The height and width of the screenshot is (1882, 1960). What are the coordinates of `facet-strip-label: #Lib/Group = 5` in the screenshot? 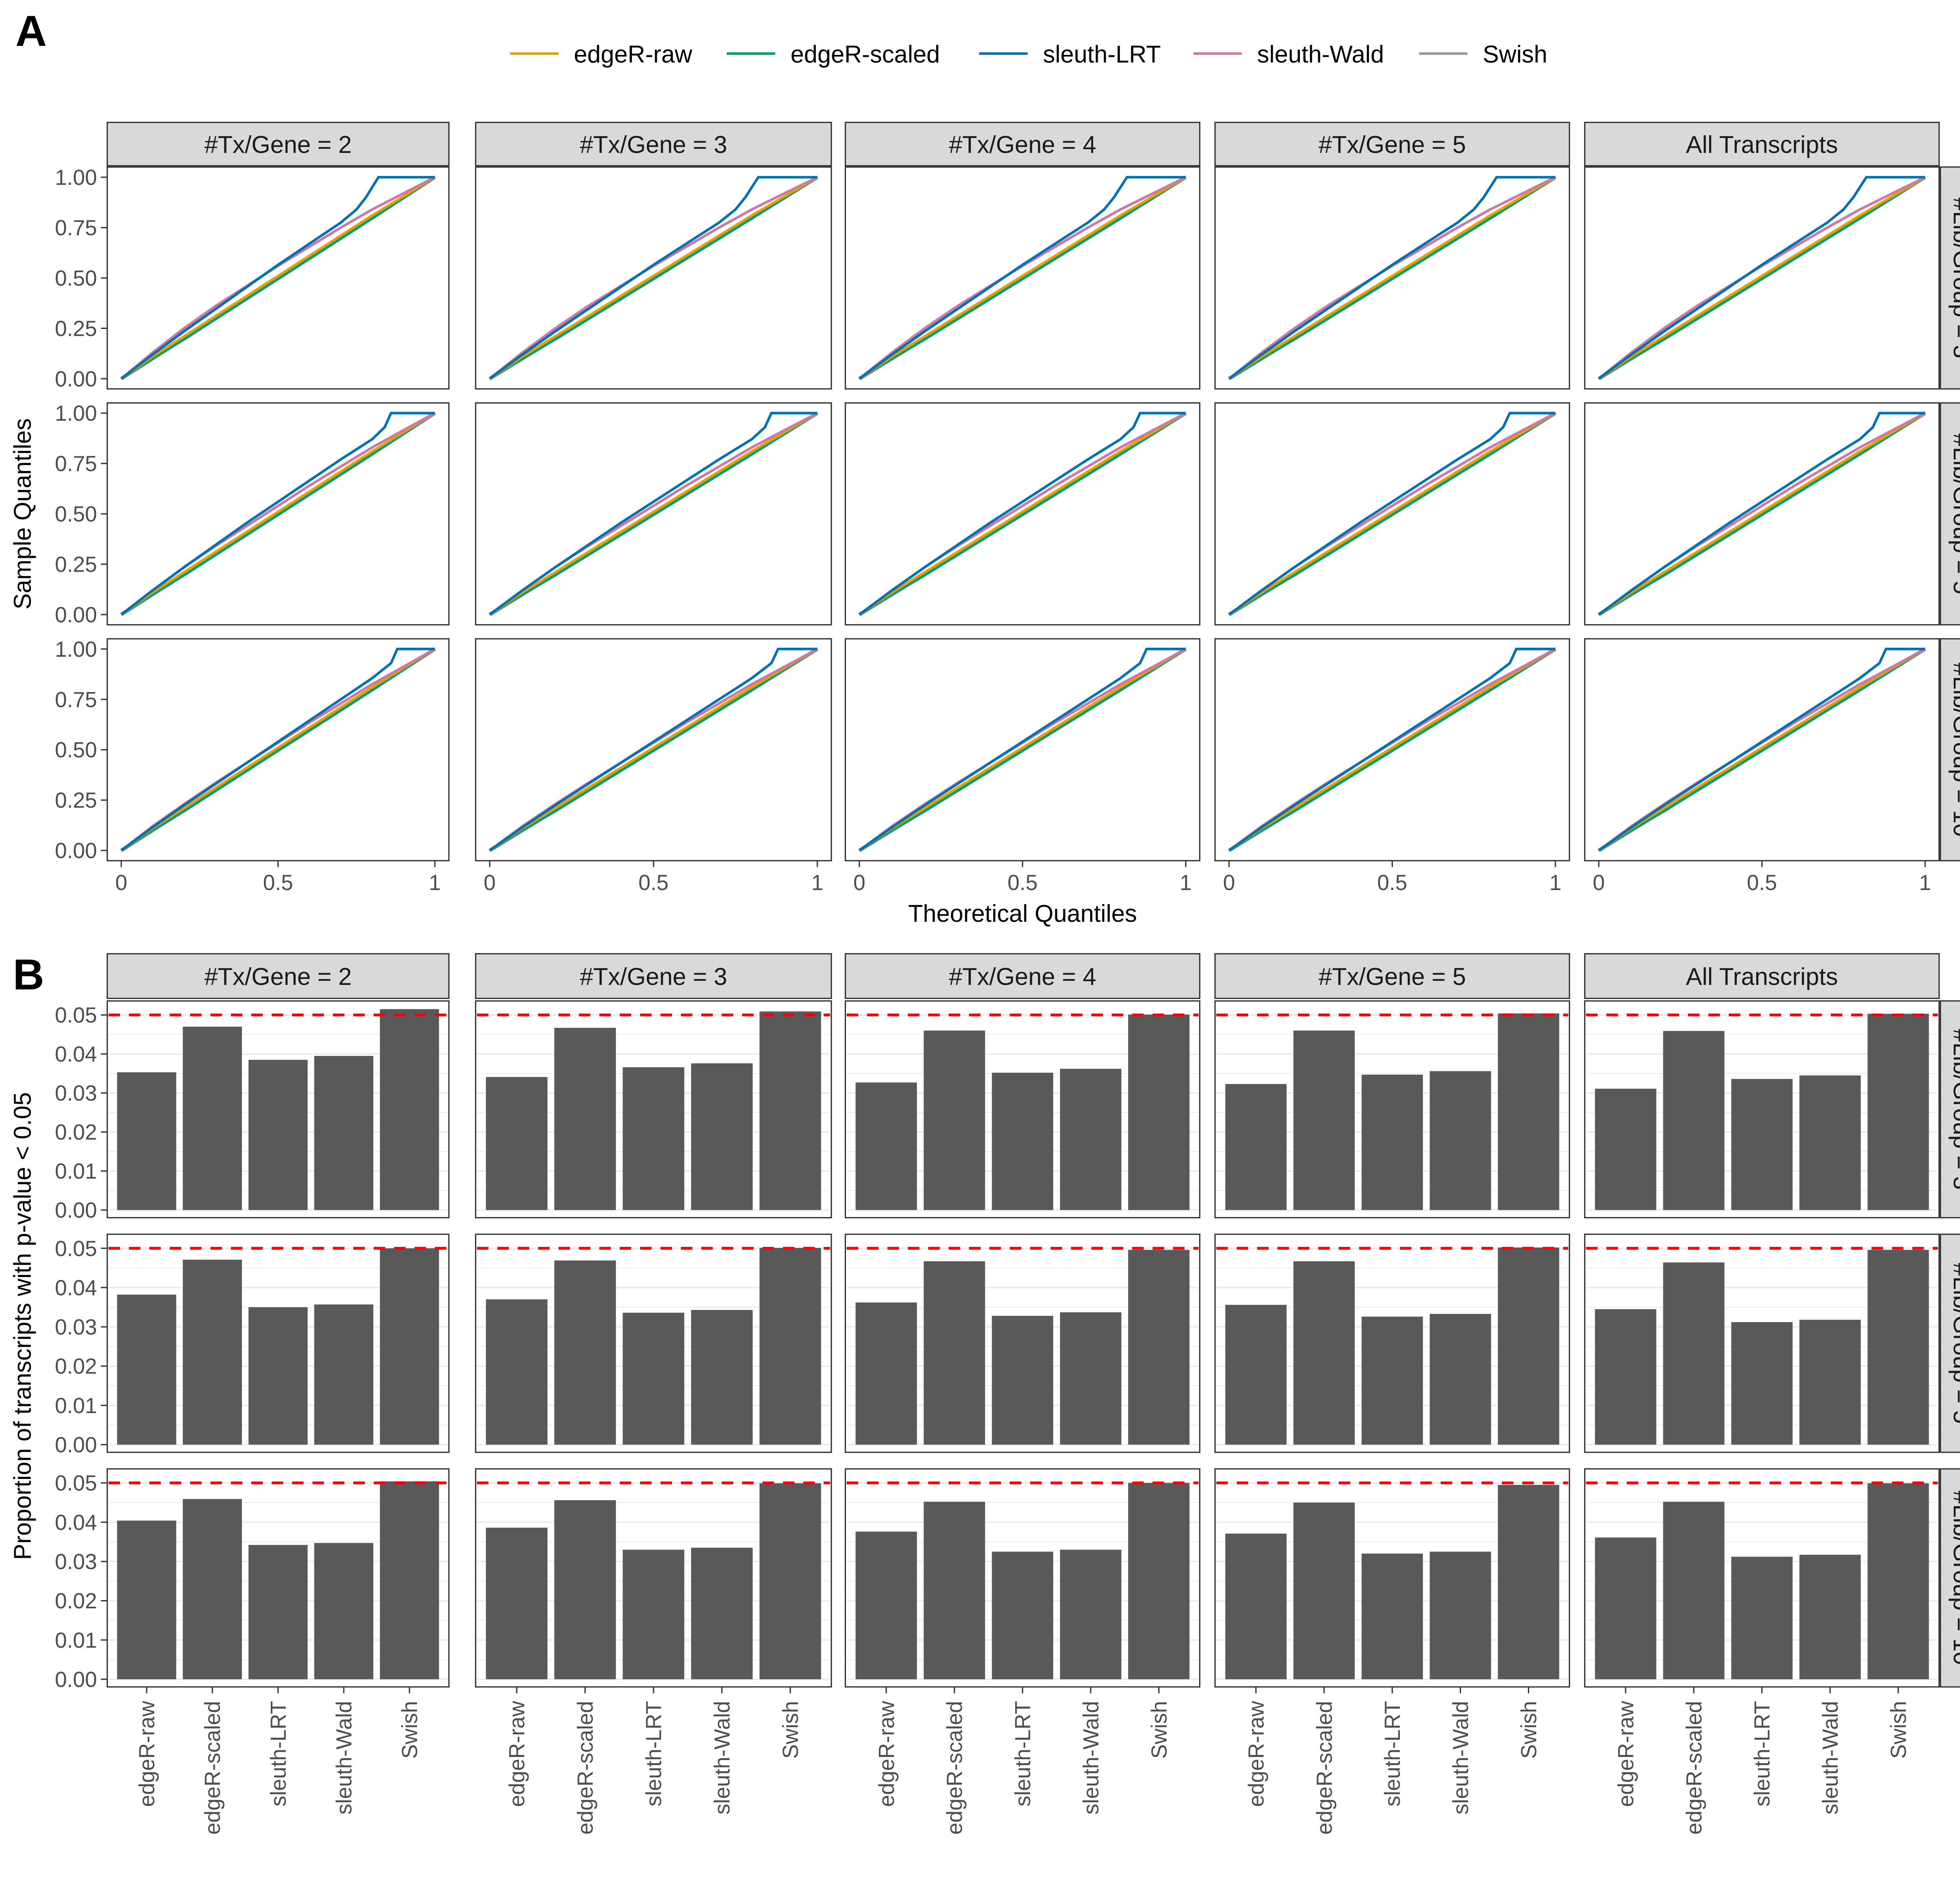 It's located at (1954, 1343).